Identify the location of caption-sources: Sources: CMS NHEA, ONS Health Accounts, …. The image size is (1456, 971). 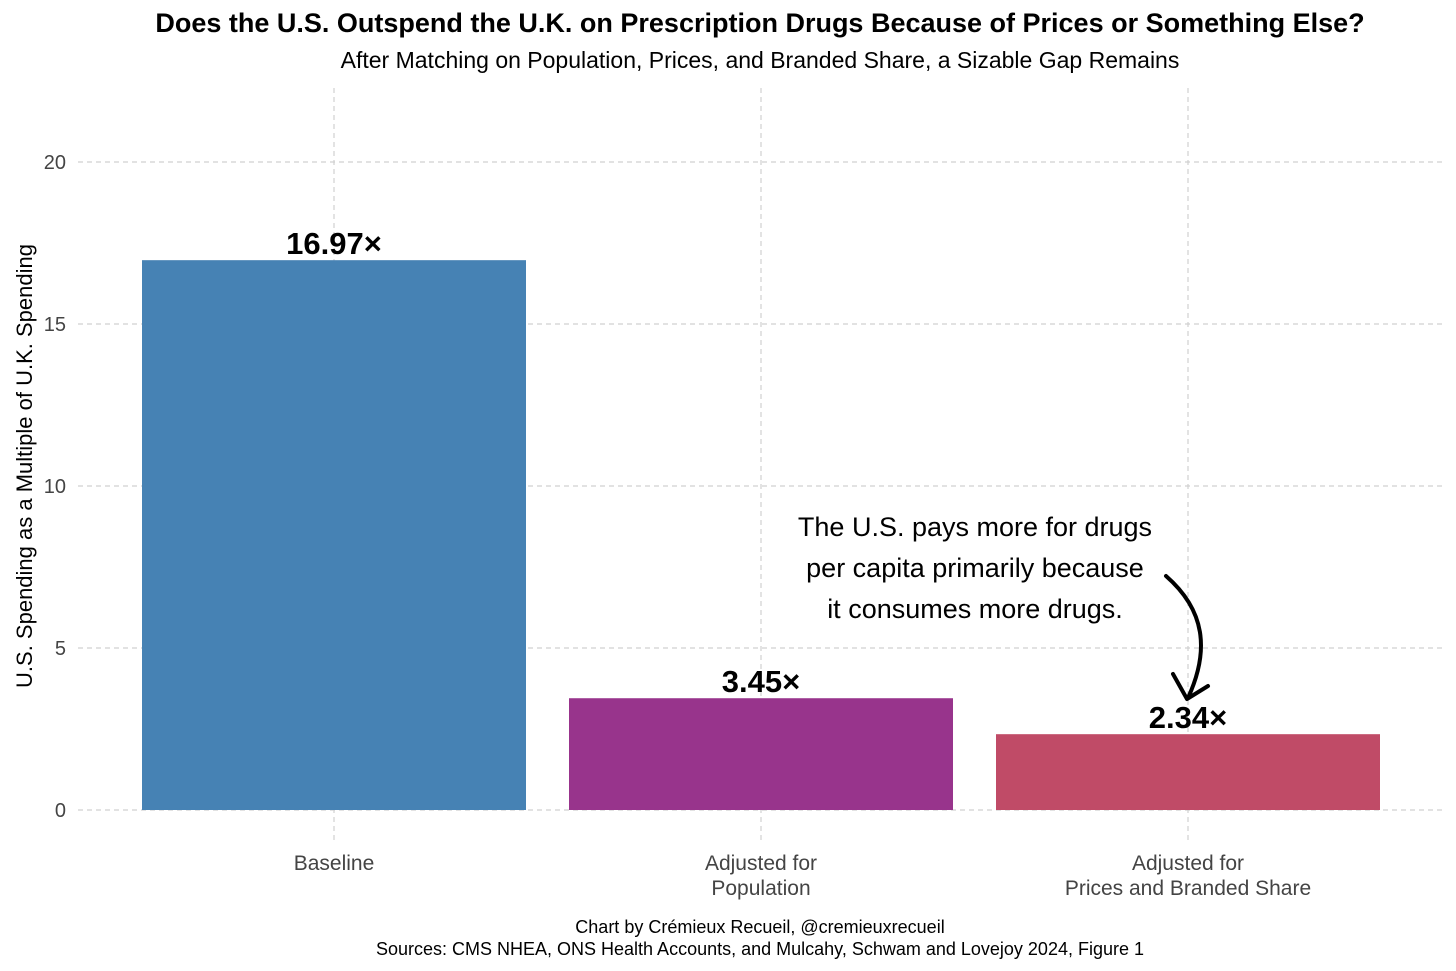
(760, 949).